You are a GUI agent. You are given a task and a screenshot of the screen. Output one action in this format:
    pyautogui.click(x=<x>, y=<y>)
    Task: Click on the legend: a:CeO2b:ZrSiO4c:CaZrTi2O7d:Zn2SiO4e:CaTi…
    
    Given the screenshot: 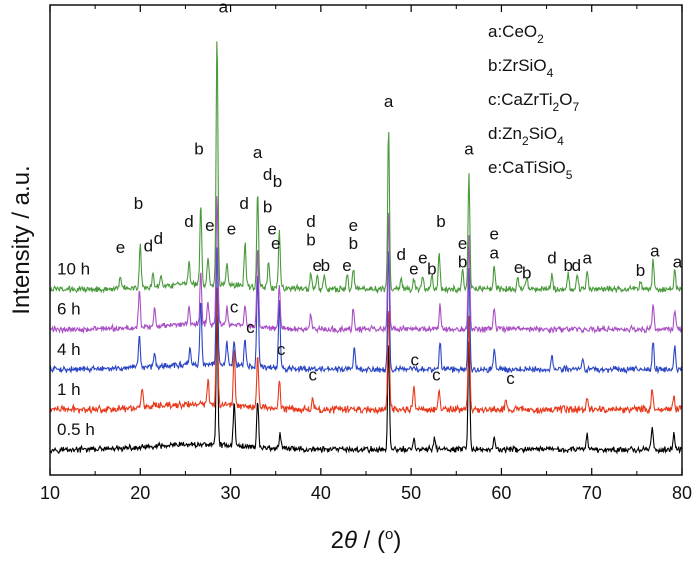 What is the action you would take?
    pyautogui.click(x=533, y=102)
    